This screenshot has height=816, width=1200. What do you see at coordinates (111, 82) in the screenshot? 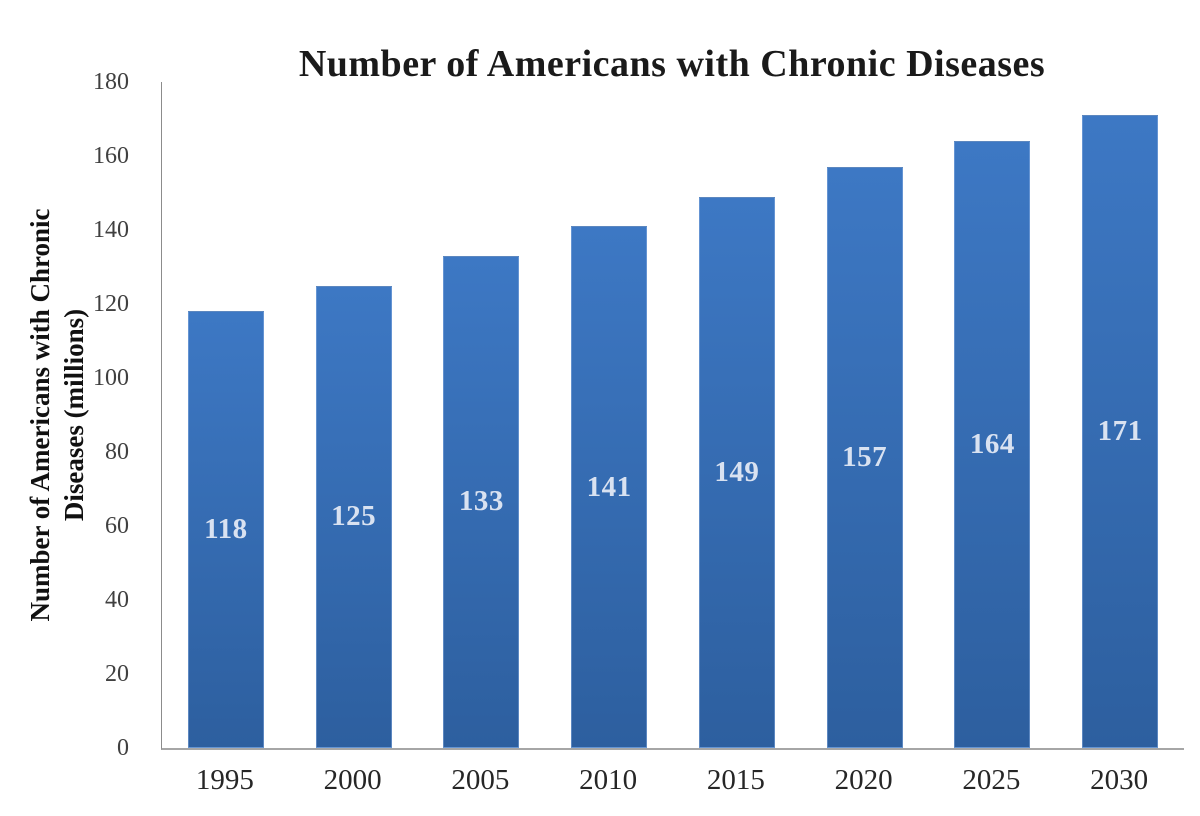
I see `y-tick-label-180: 180` at bounding box center [111, 82].